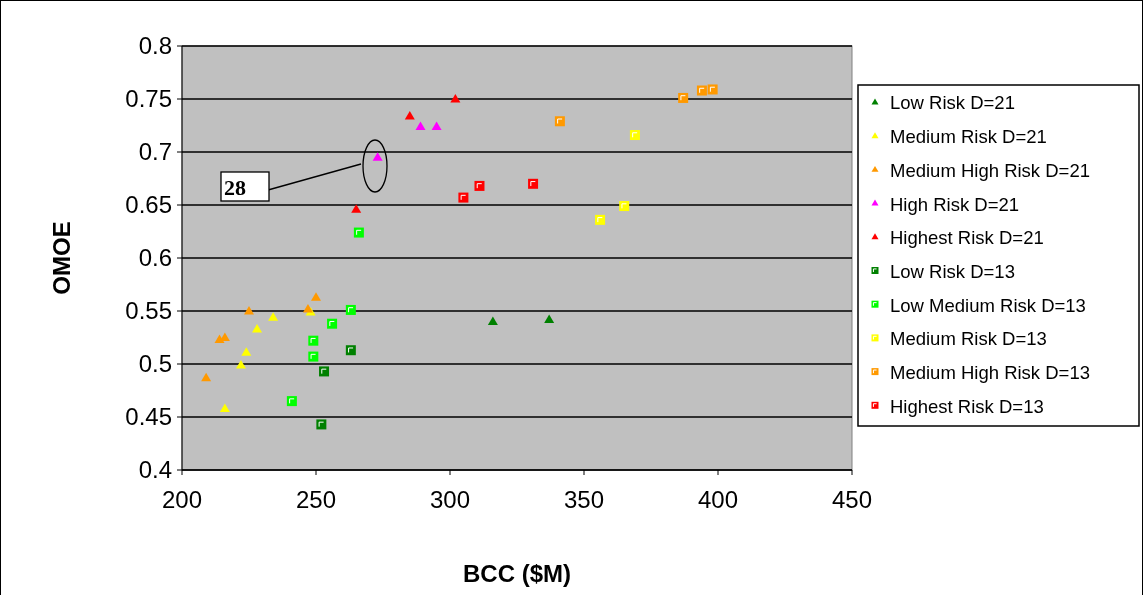 This screenshot has height=595, width=1143. I want to click on annotation: 28, so click(235, 187).